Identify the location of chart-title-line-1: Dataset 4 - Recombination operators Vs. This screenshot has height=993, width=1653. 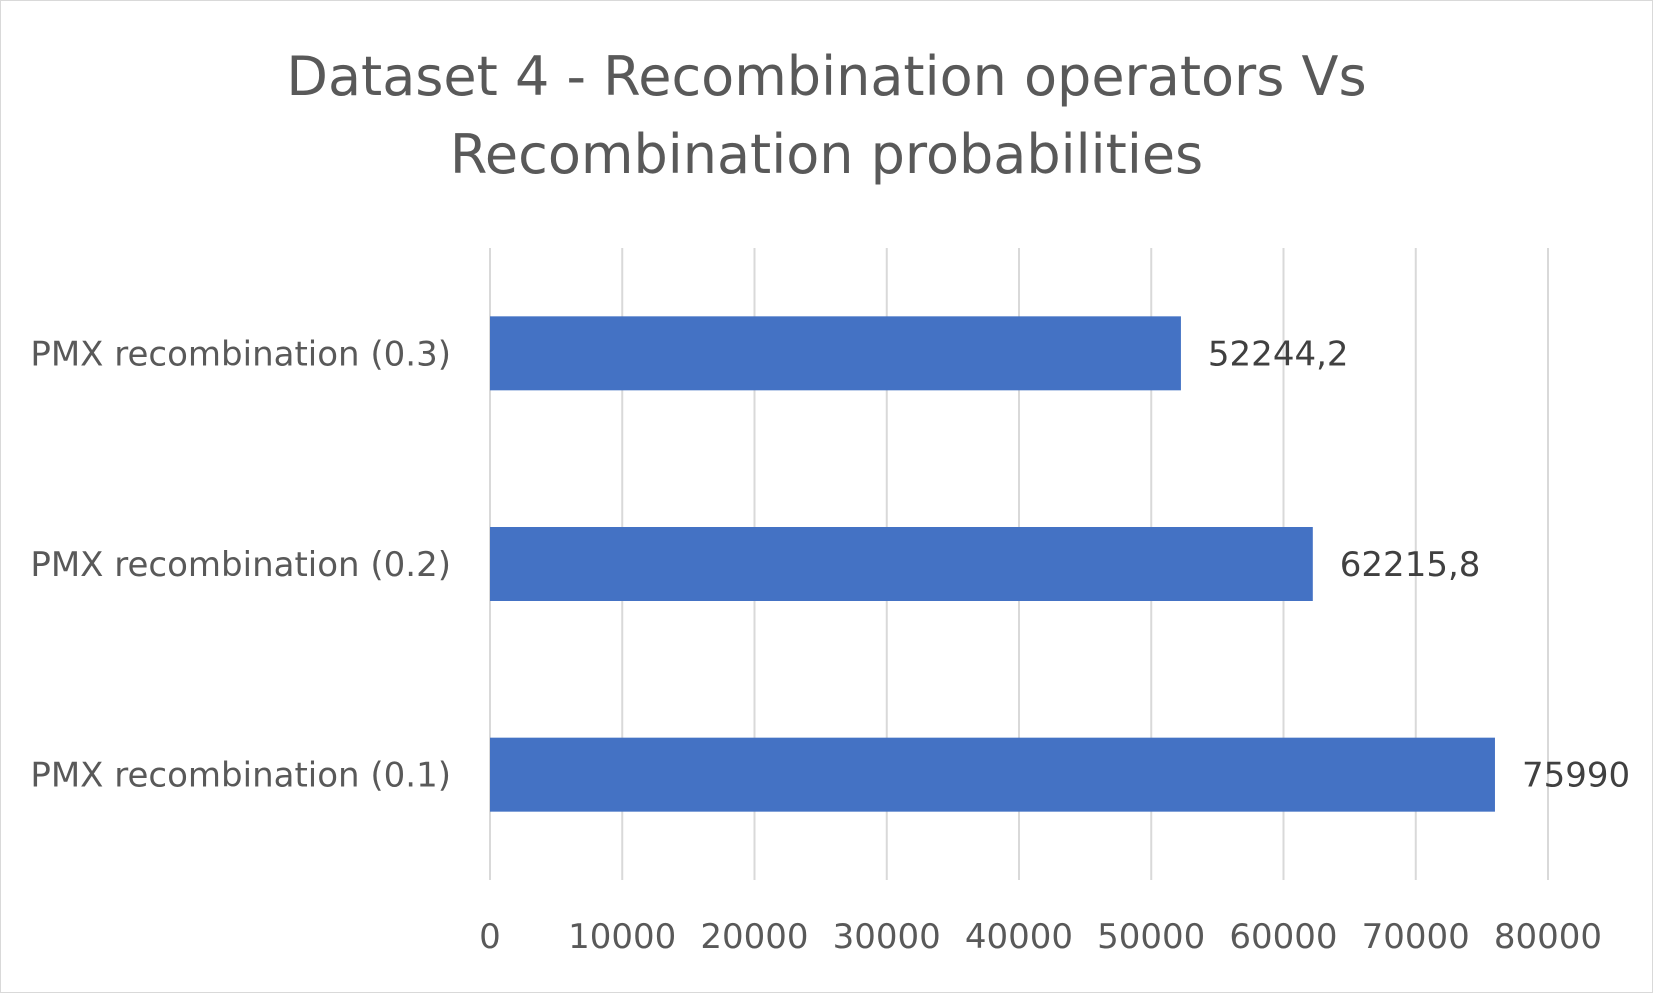
(826, 76).